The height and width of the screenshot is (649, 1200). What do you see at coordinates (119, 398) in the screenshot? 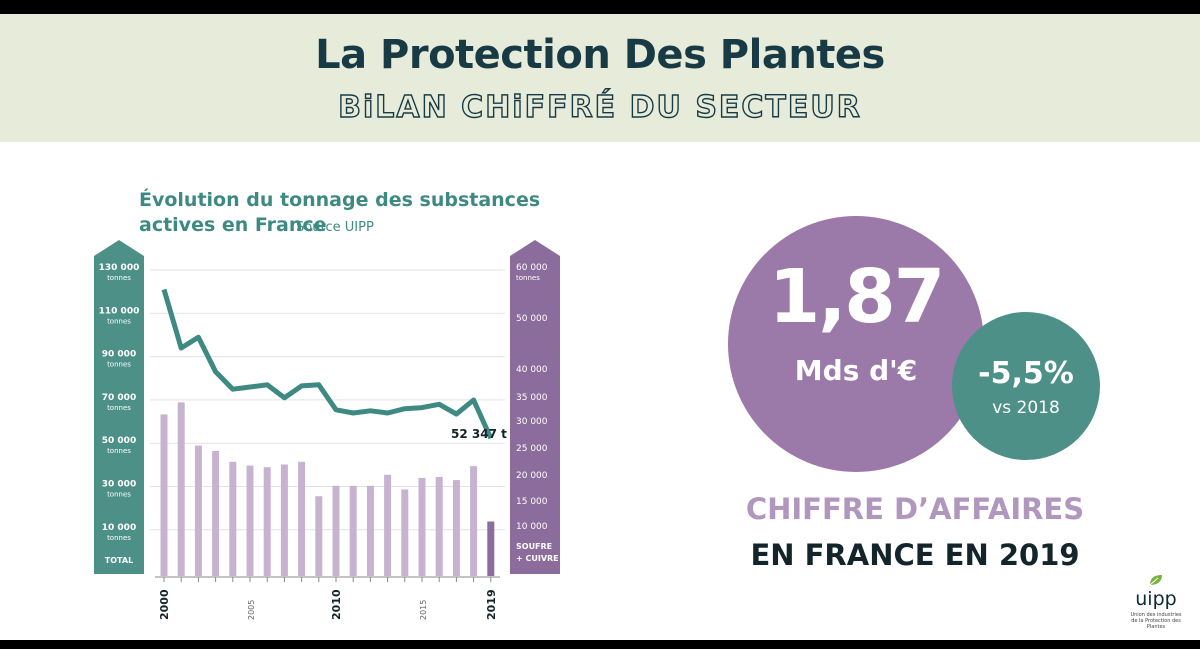
I see `left-axis-tick: 70 000` at bounding box center [119, 398].